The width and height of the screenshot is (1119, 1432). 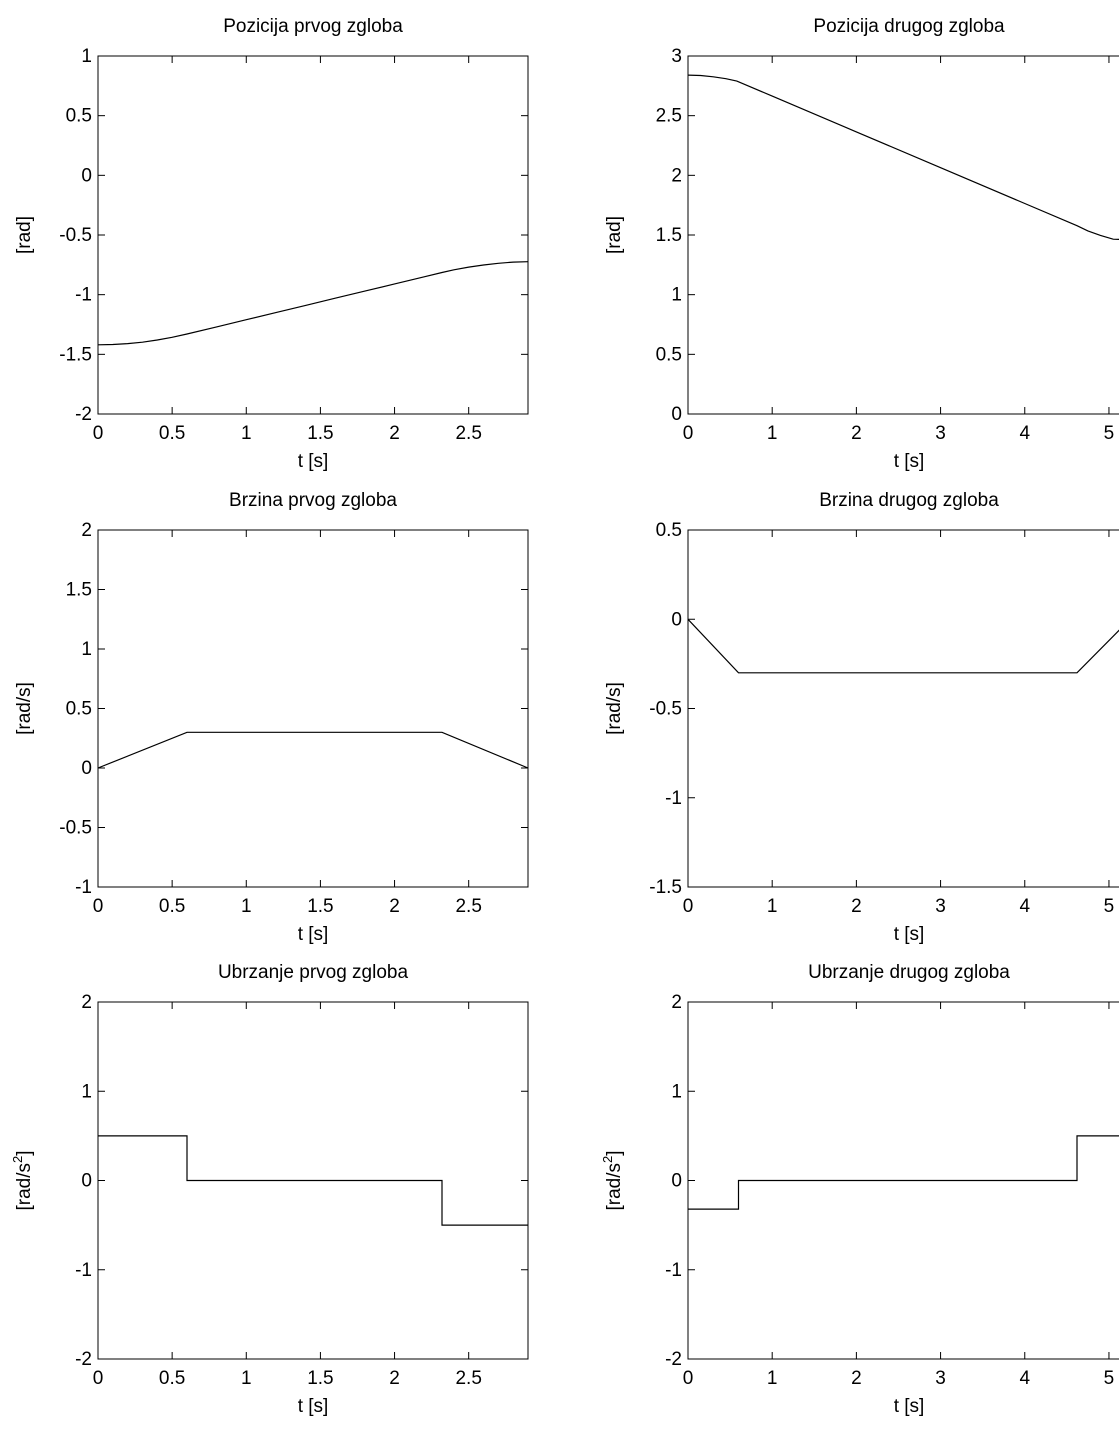 I want to click on chart-title: Ubrzanje drugog zgloba, so click(x=909, y=972).